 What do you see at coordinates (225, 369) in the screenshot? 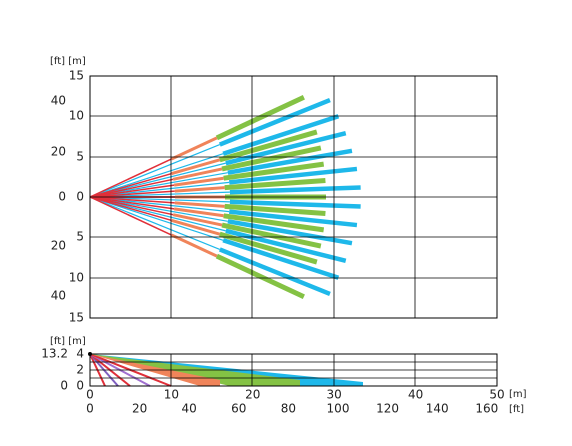
I see `side-rays` at bounding box center [225, 369].